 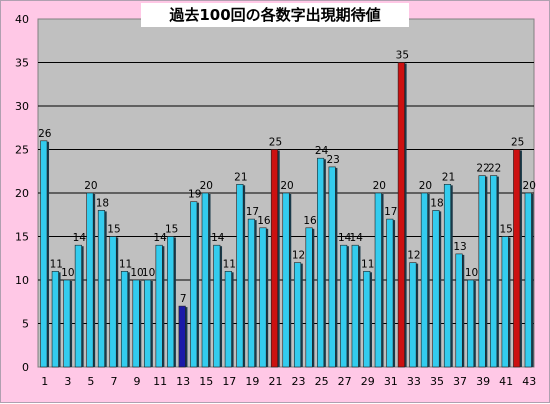 What do you see at coordinates (229, 381) in the screenshot?
I see `x-tick-label: 17` at bounding box center [229, 381].